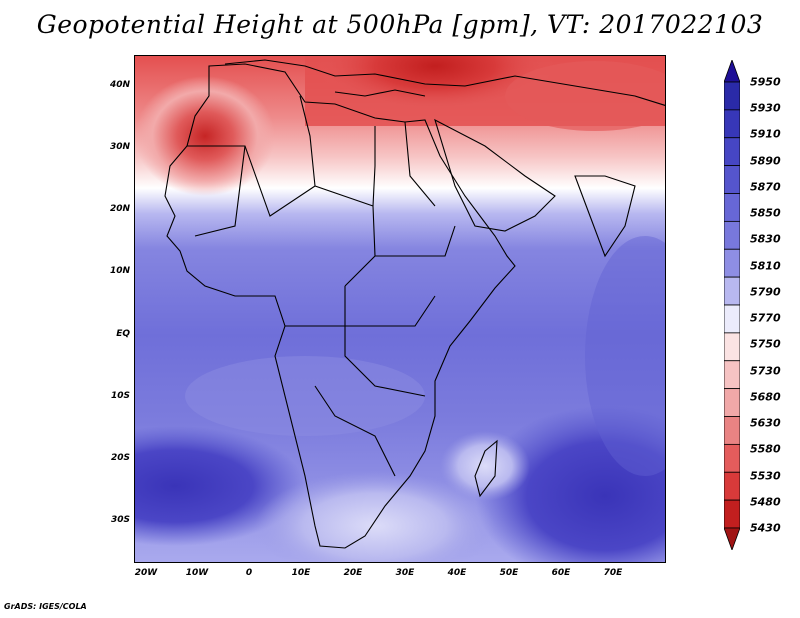 The image size is (800, 618). I want to click on lon-label-20e: 20E, so click(353, 573).